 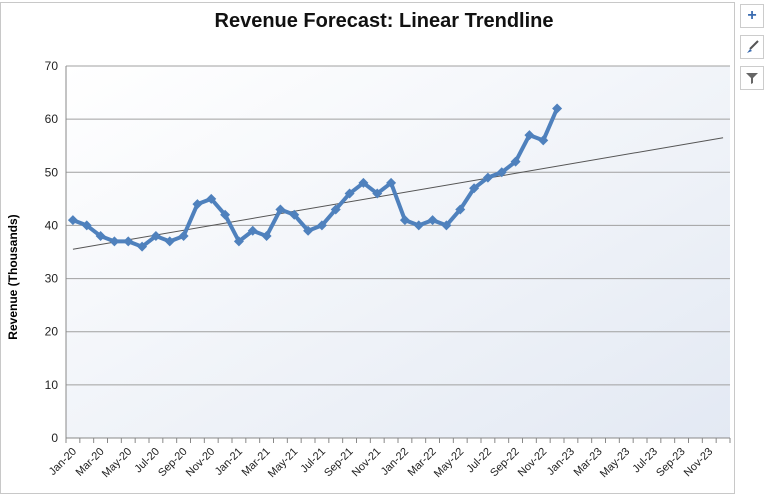 I want to click on x-tick-label: Jan-23, so click(x=561, y=462).